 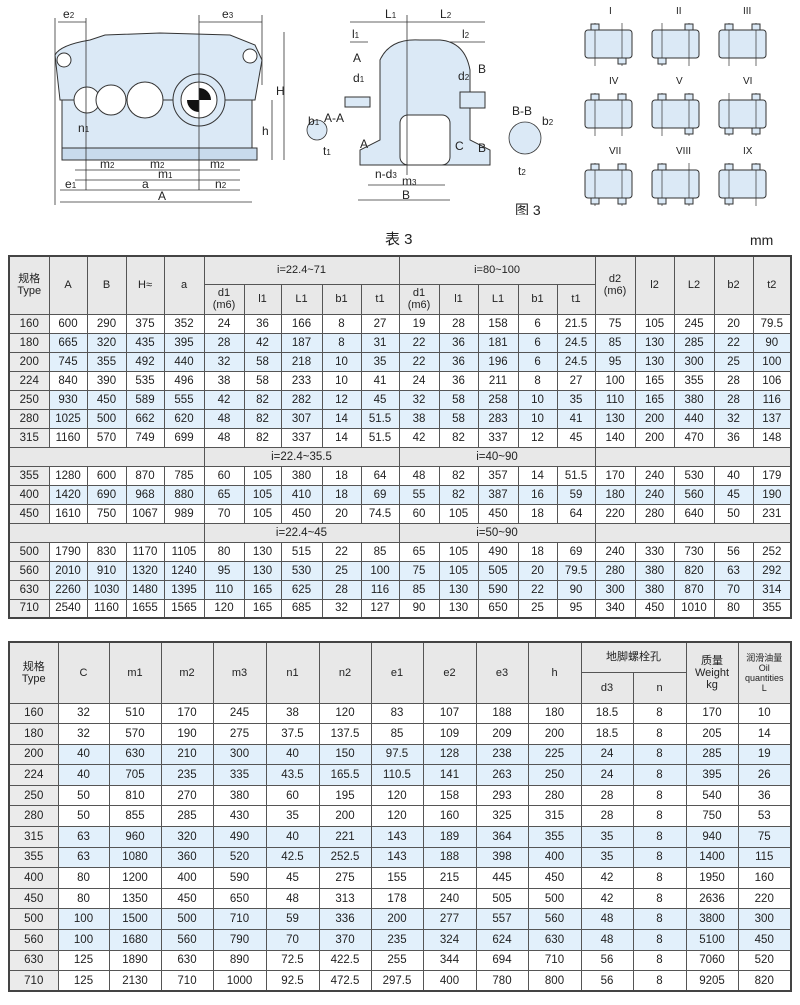 I want to click on table-cell: 85, so click(x=380, y=551).